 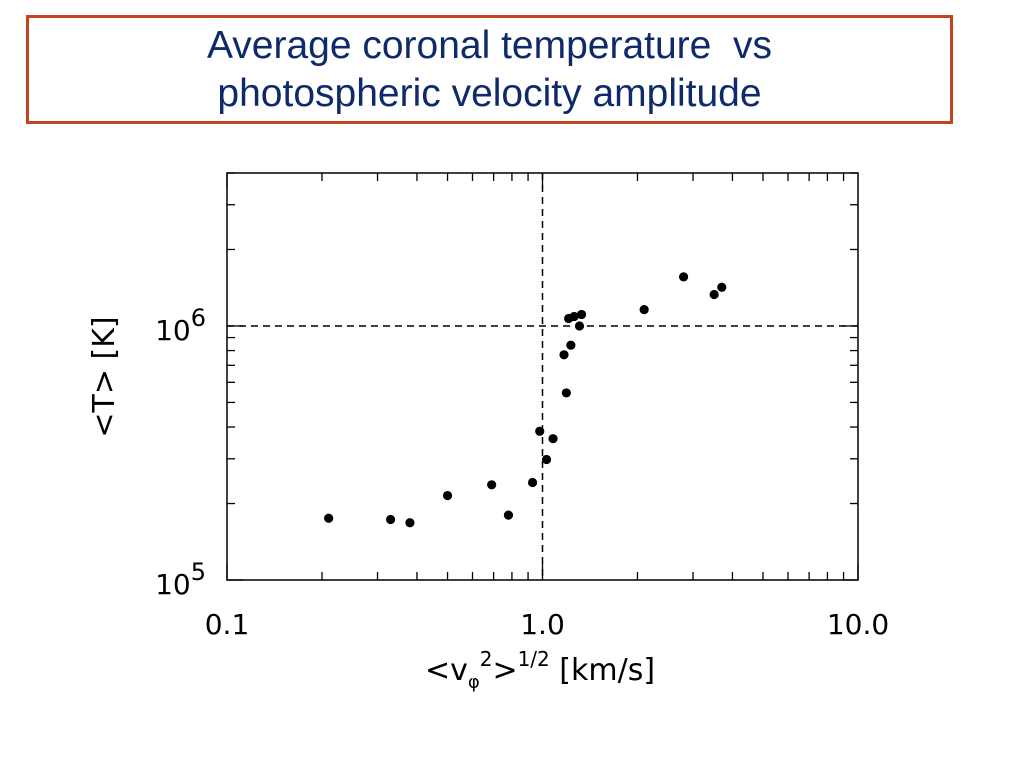 I want to click on x-tick-label: 10.0, so click(x=858, y=624).